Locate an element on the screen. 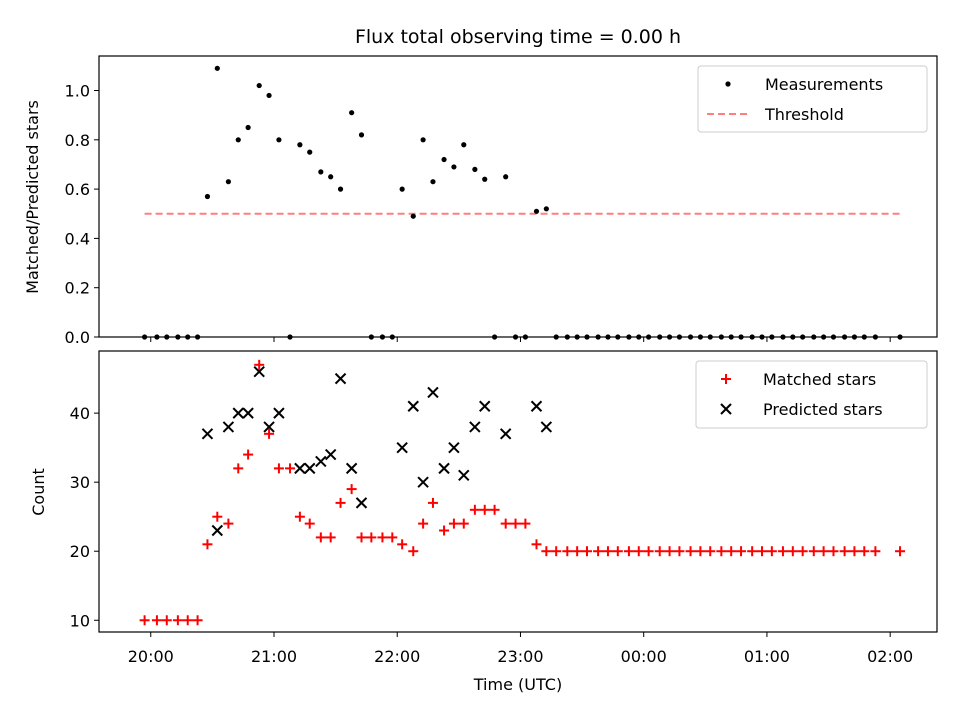 This screenshot has height=720, width=960. legend-measurements-marker is located at coordinates (728, 84).